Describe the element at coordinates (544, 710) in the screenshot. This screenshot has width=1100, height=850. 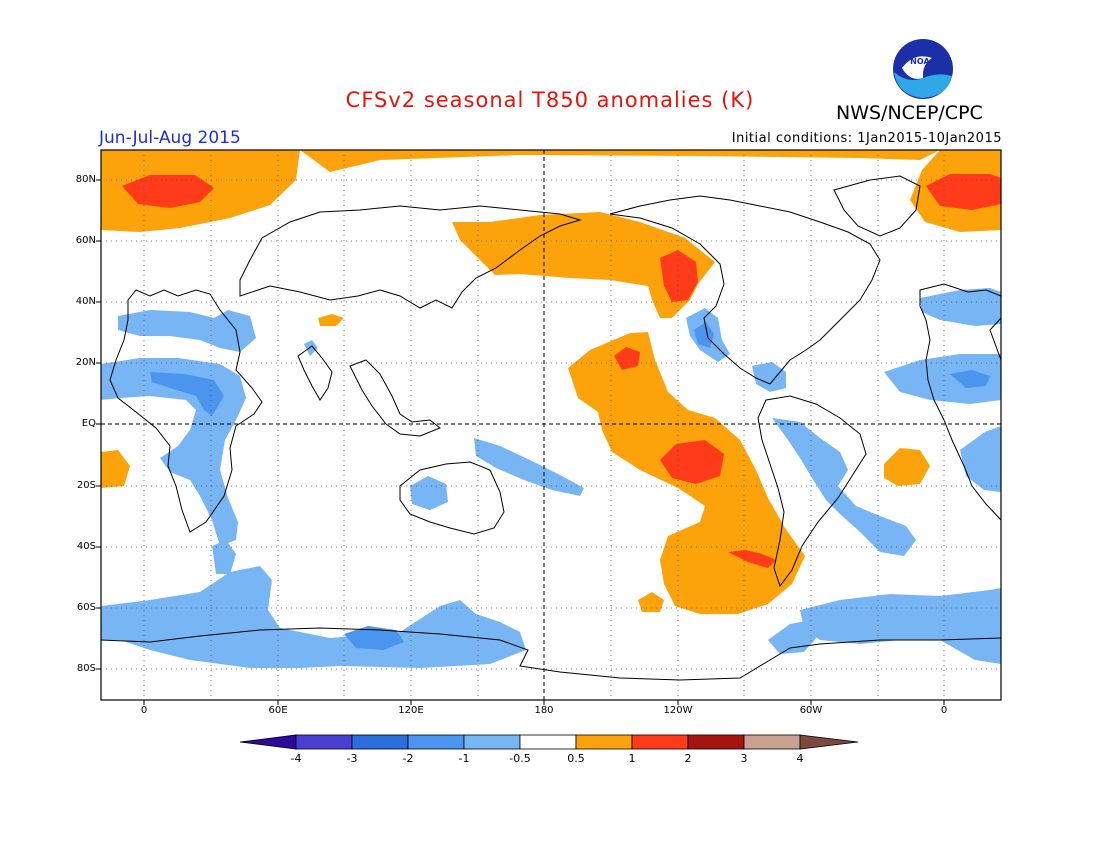
I see `lon-label-180: 180` at that location.